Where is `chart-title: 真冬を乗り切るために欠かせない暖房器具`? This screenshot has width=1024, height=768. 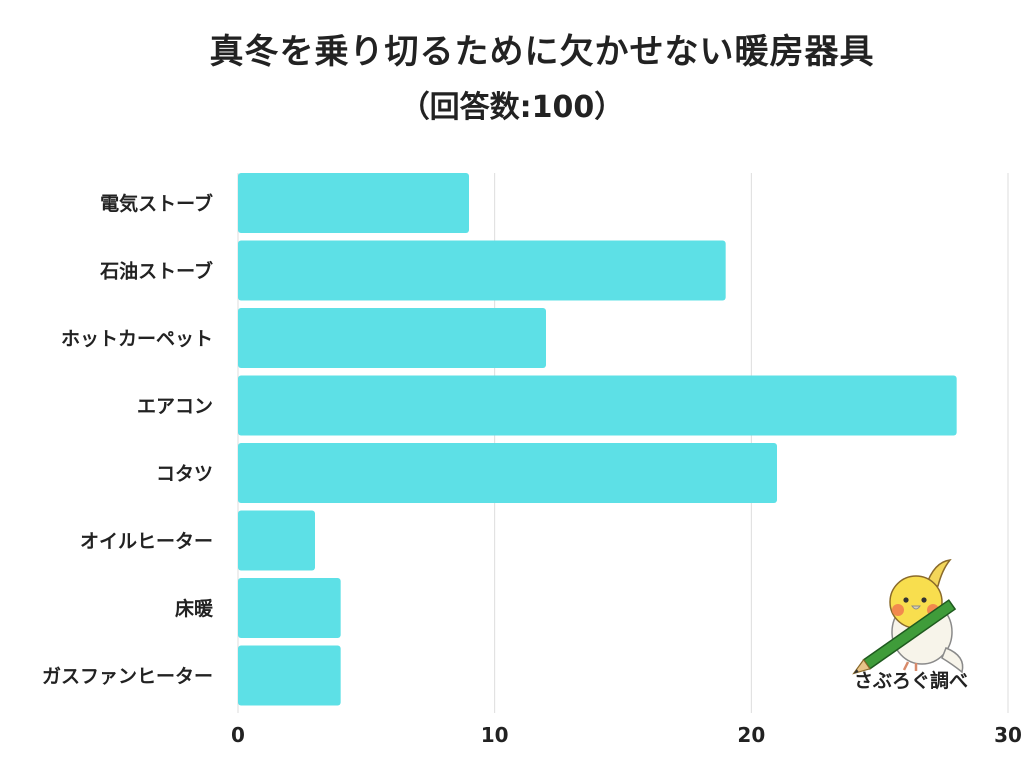 chart-title: 真冬を乗り切るために欠かせない暖房器具 is located at coordinates (542, 52).